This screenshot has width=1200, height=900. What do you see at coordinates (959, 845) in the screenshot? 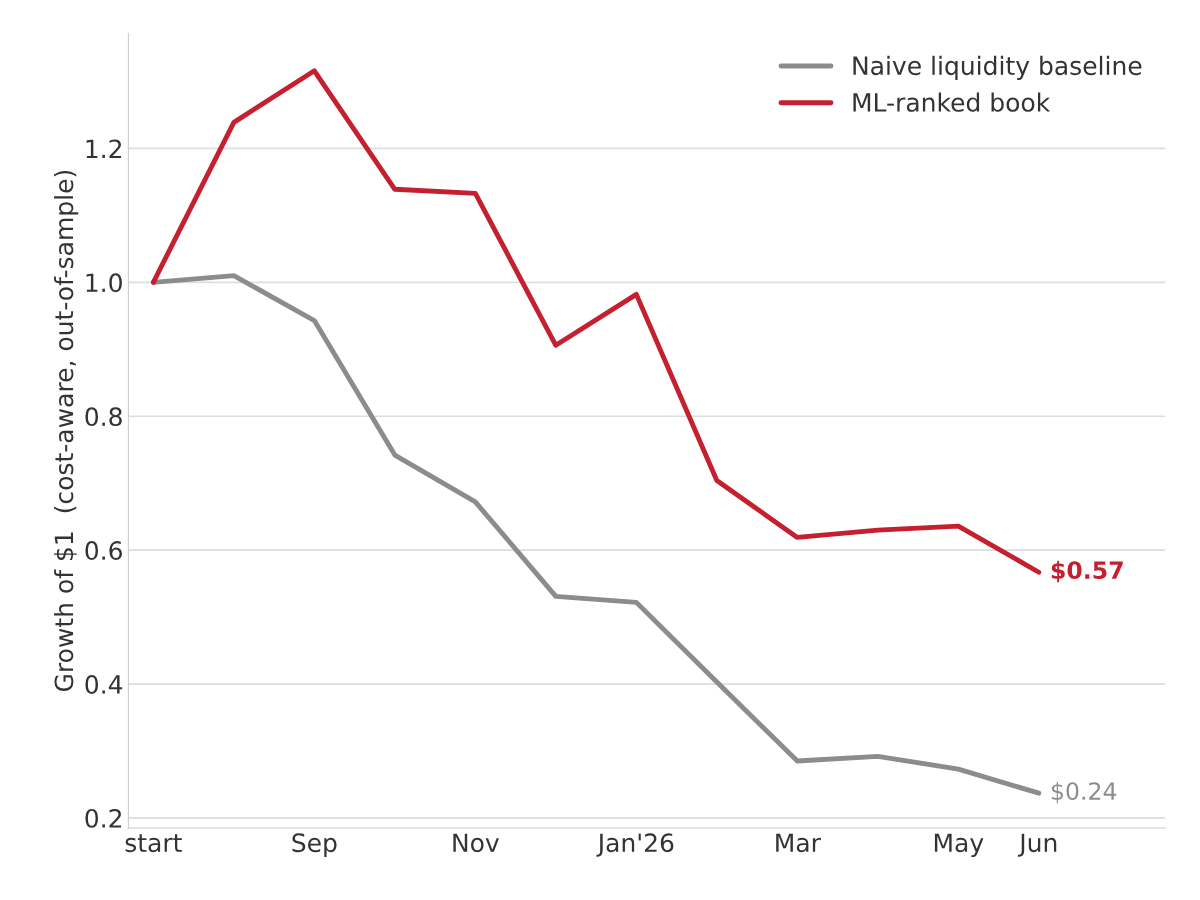
I see `x-tick-label: May` at bounding box center [959, 845].